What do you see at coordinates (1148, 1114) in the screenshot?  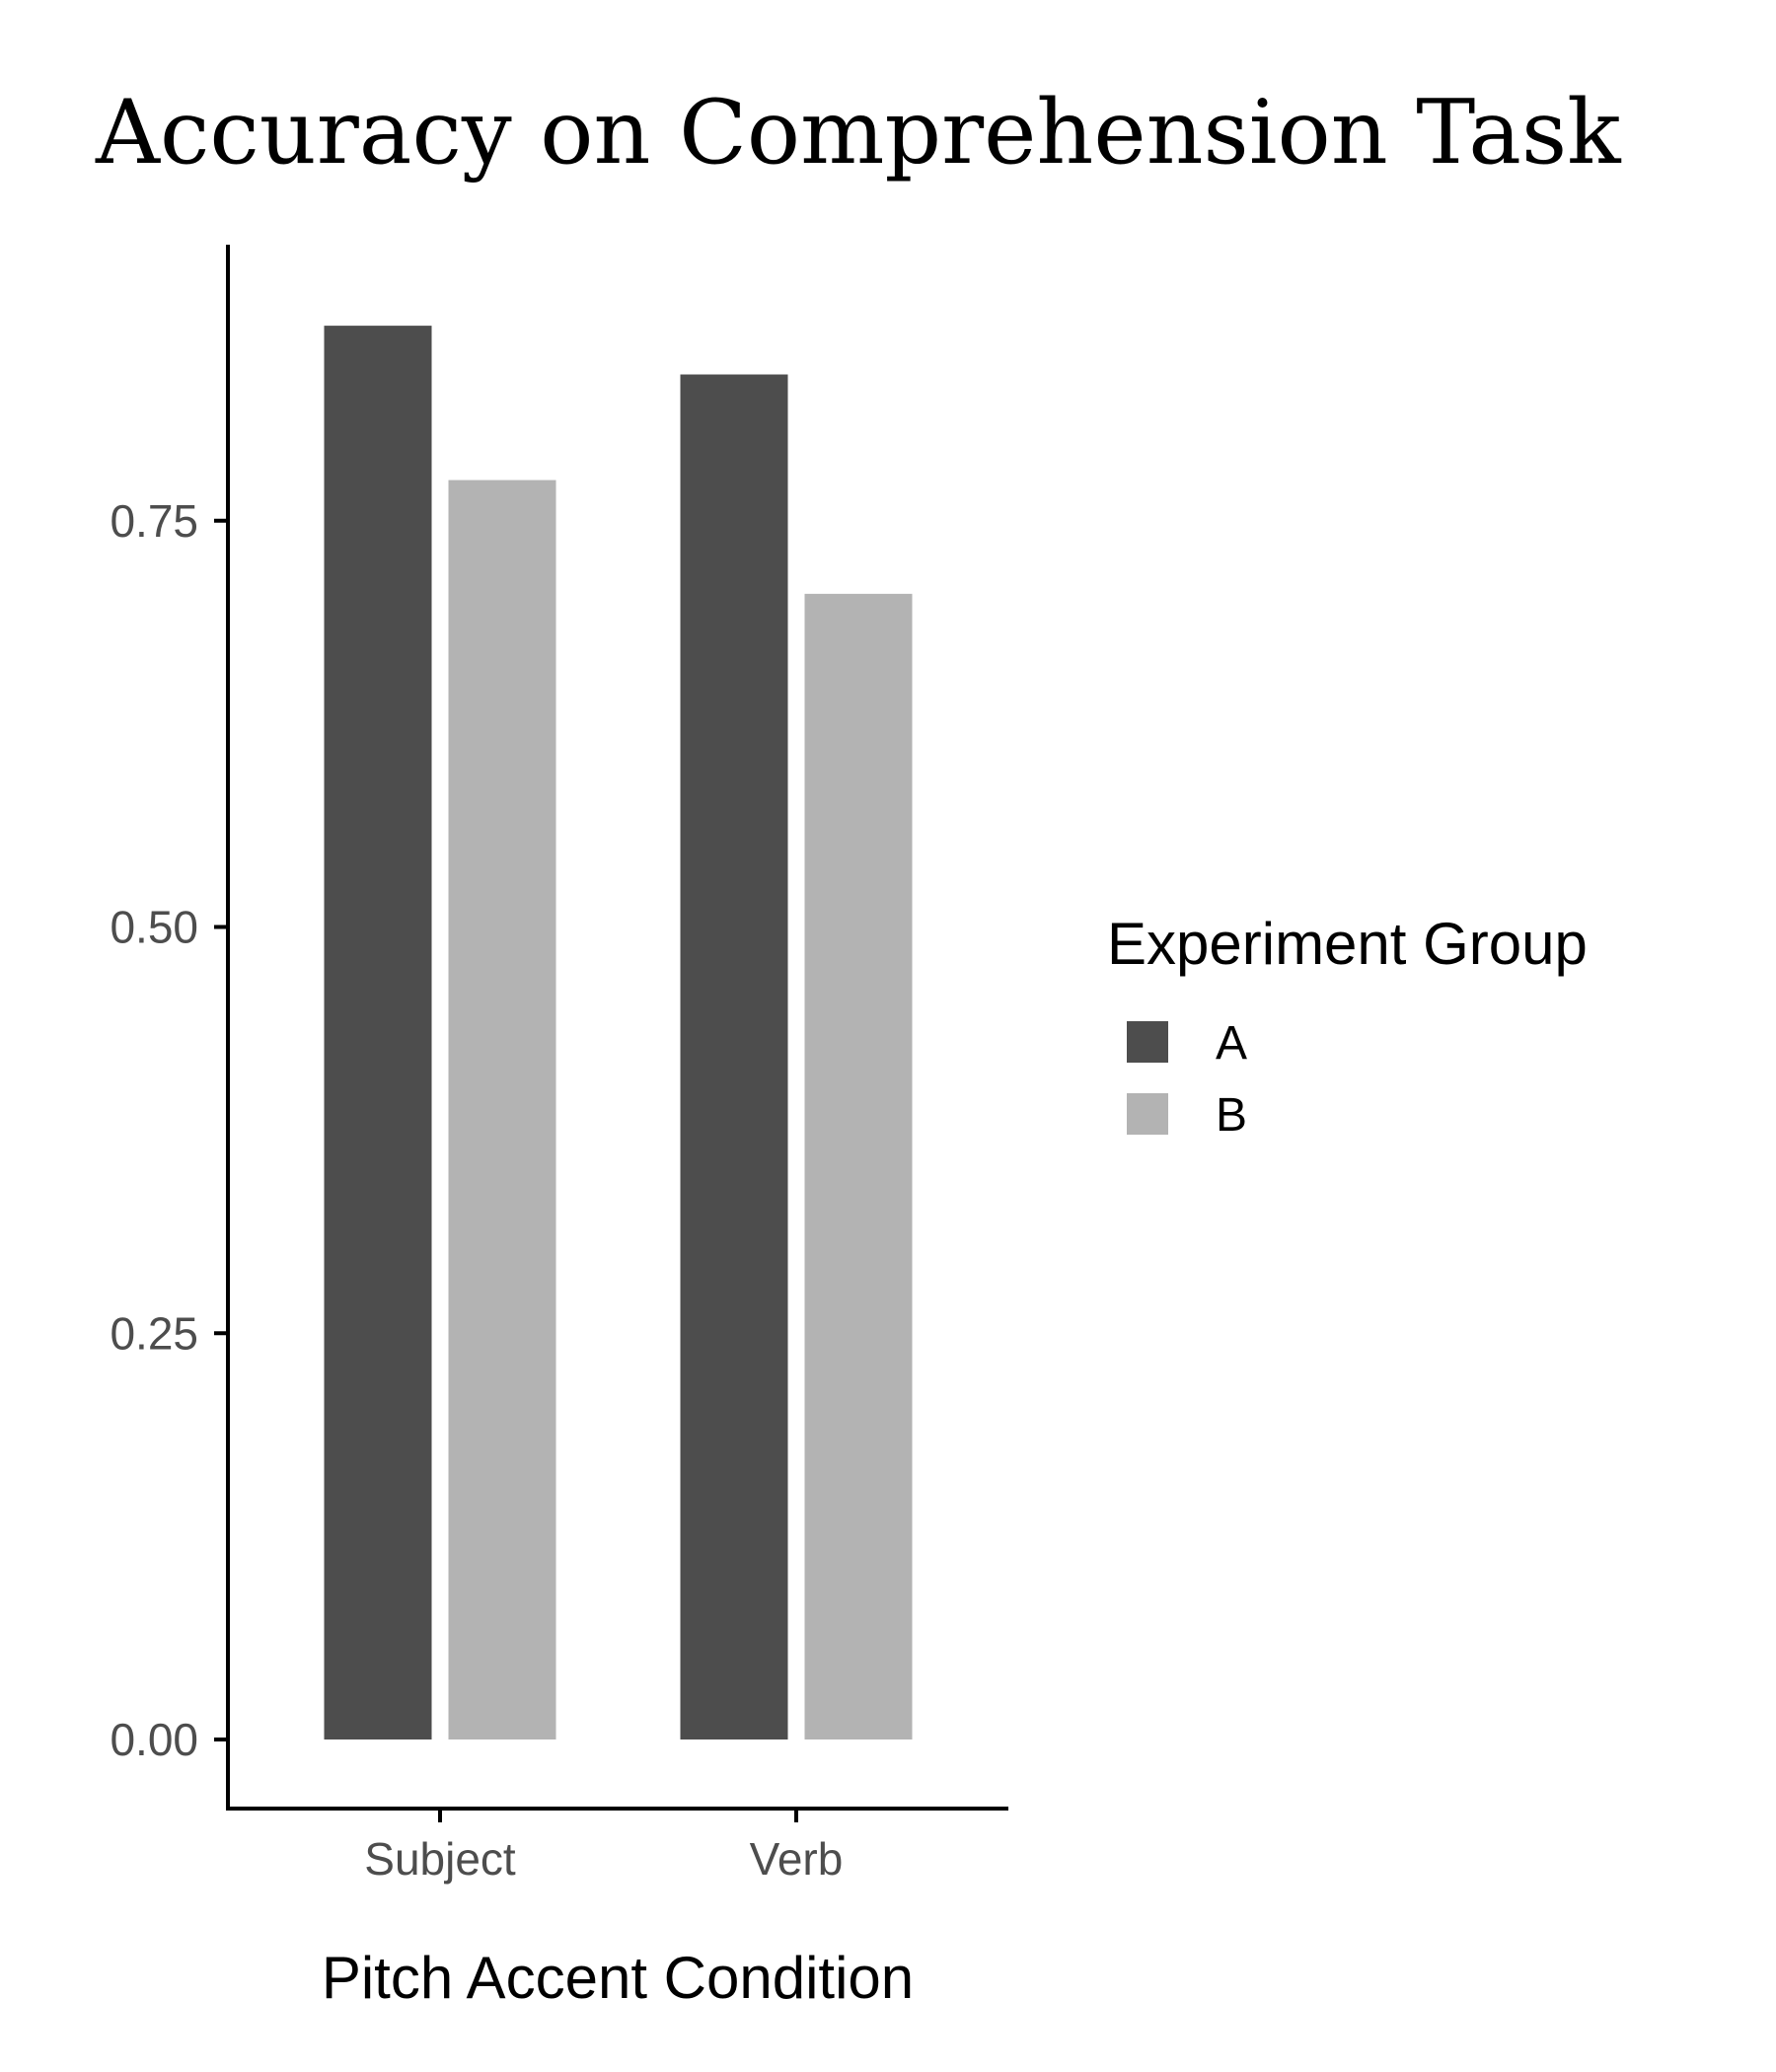 I see `legend-key-b` at bounding box center [1148, 1114].